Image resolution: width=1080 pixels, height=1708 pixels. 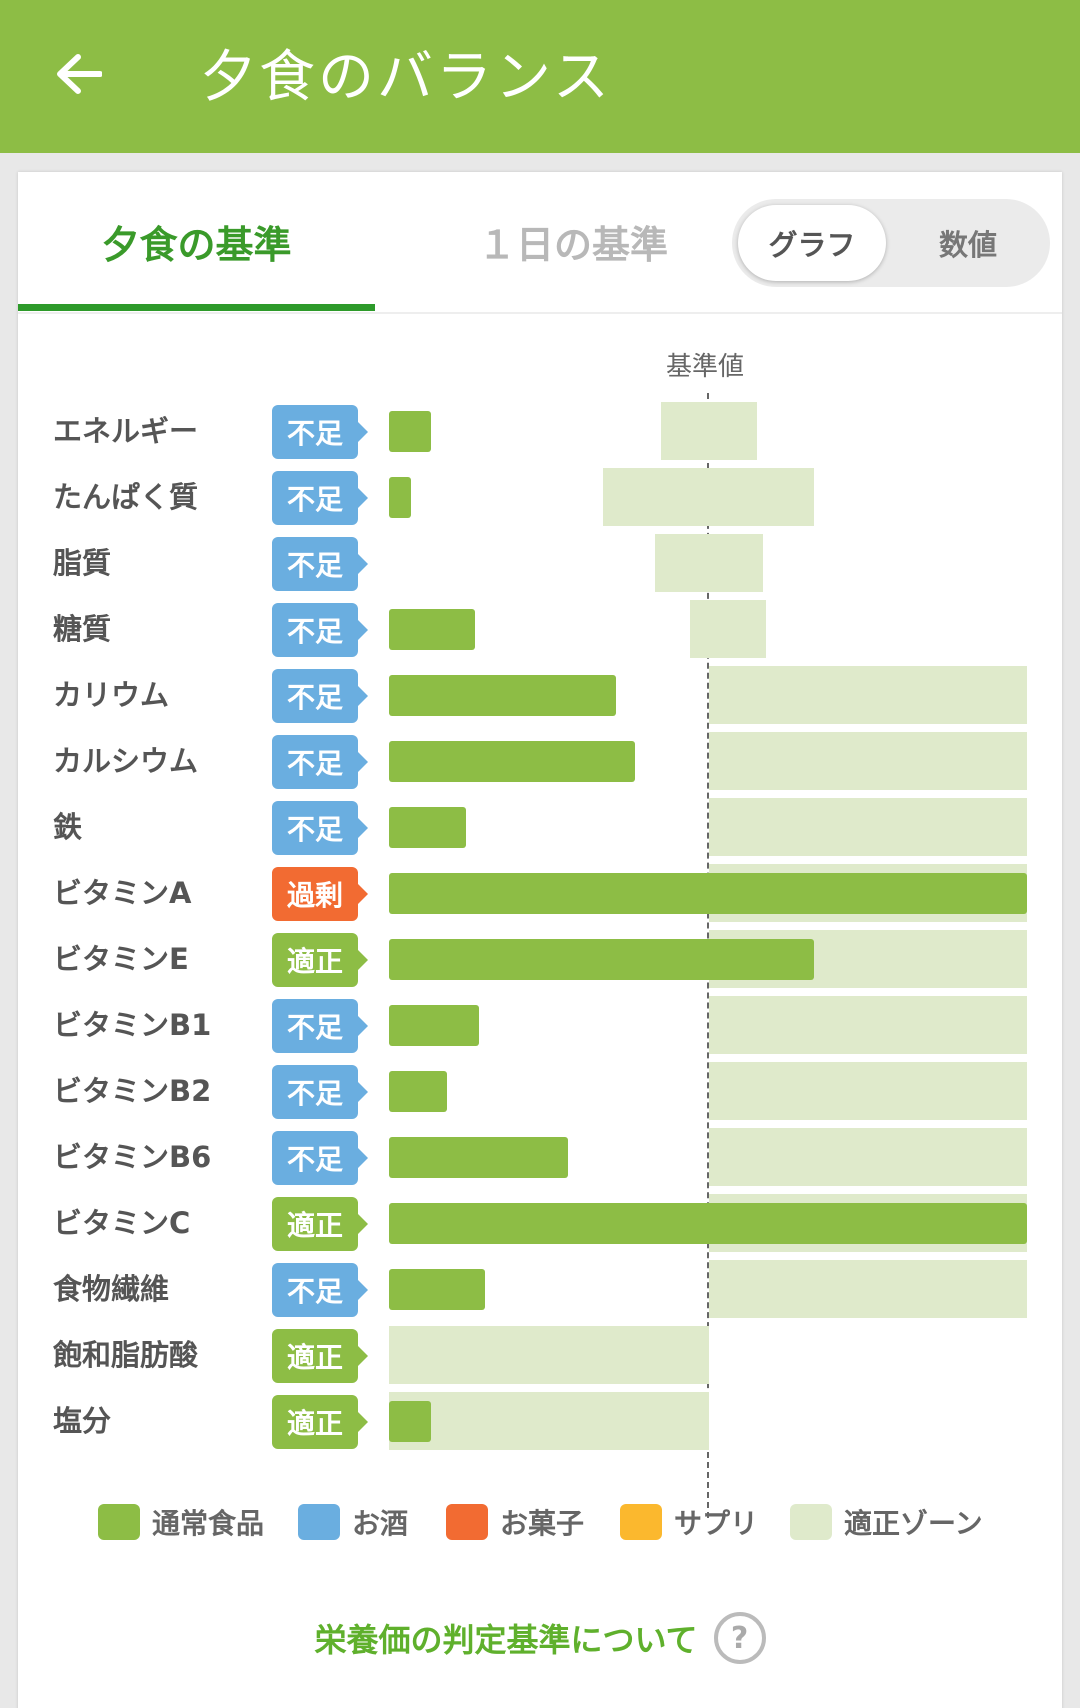 I want to click on nutrient-row: ビタミンC 適正, so click(x=540, y=1223).